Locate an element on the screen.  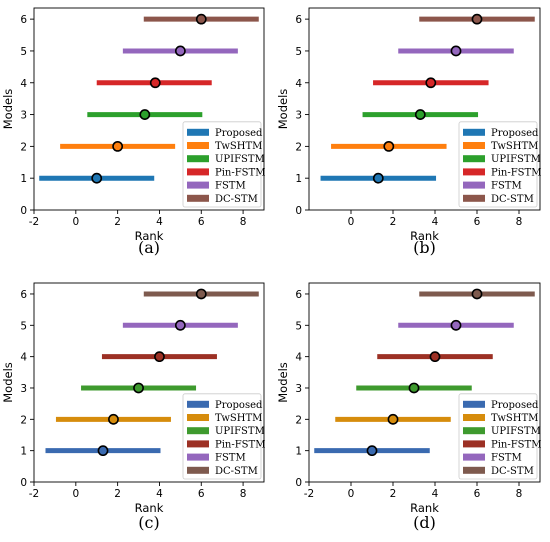
legend-label: UPIFSTM is located at coordinates (240, 431).